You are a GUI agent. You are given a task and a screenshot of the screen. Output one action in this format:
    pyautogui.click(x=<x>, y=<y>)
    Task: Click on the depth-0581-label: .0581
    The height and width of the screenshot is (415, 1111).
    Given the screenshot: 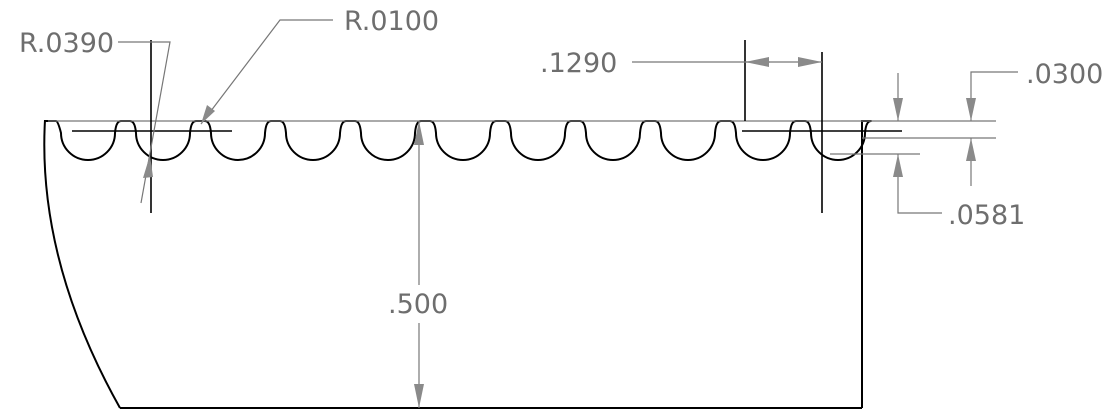 What is the action you would take?
    pyautogui.click(x=986, y=215)
    